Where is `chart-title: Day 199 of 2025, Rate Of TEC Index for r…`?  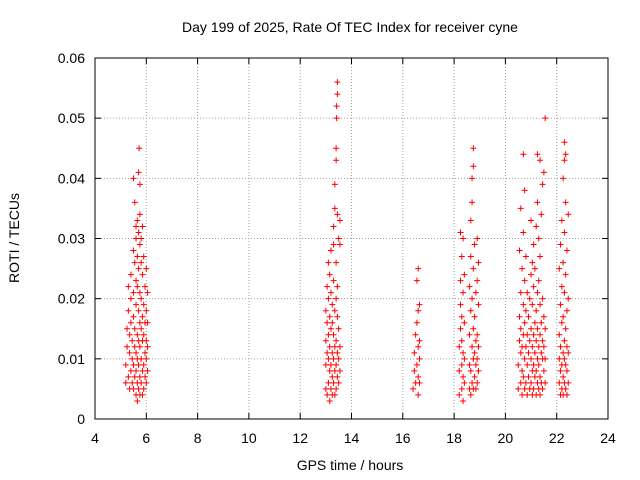 chart-title: Day 199 of 2025, Rate Of TEC Index for r… is located at coordinates (350, 27).